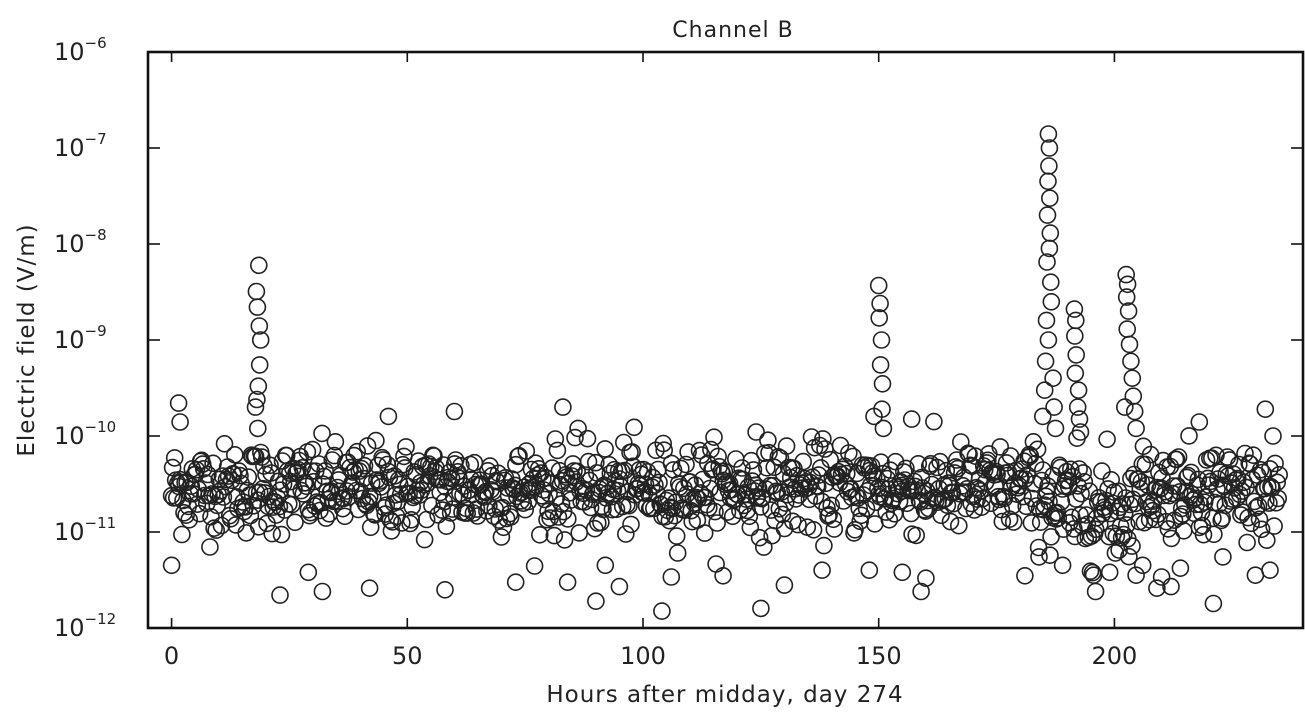 This screenshot has width=1305, height=713. What do you see at coordinates (407, 656) in the screenshot?
I see `x-tick-label: 50` at bounding box center [407, 656].